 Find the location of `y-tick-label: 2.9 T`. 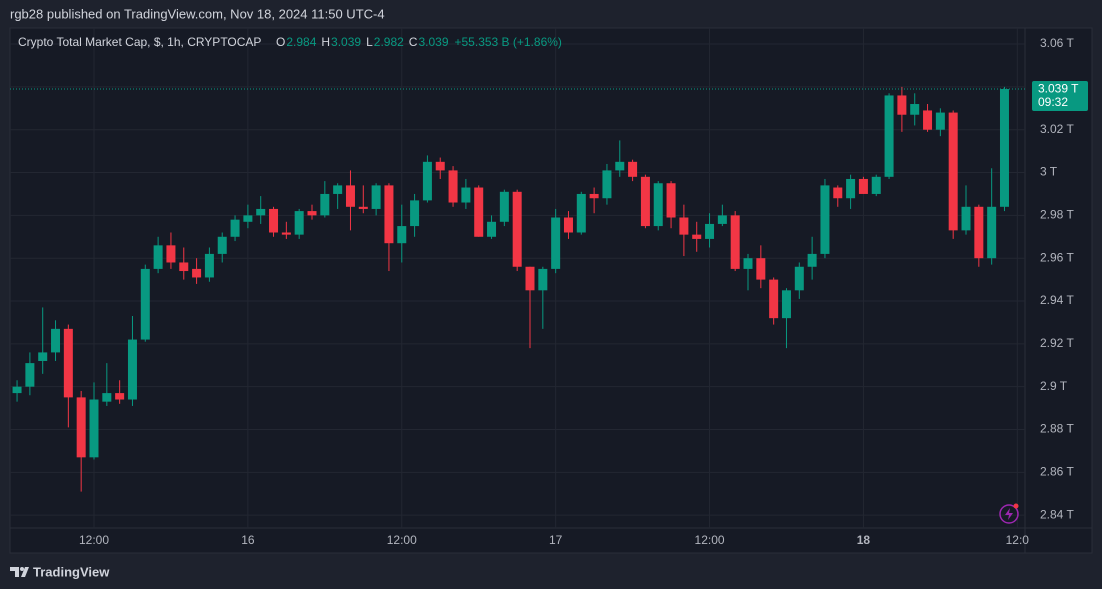

y-tick-label: 2.9 T is located at coordinates (1054, 386).